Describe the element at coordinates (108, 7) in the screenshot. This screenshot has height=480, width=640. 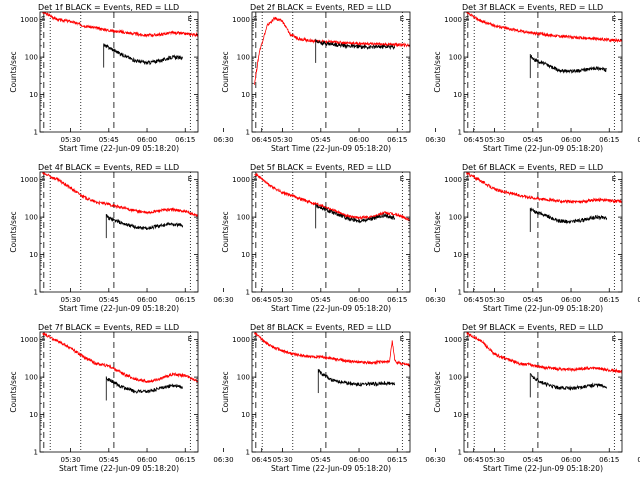
I see `panel-title: Det 1f BLACK = Events, RED = LLD` at that location.